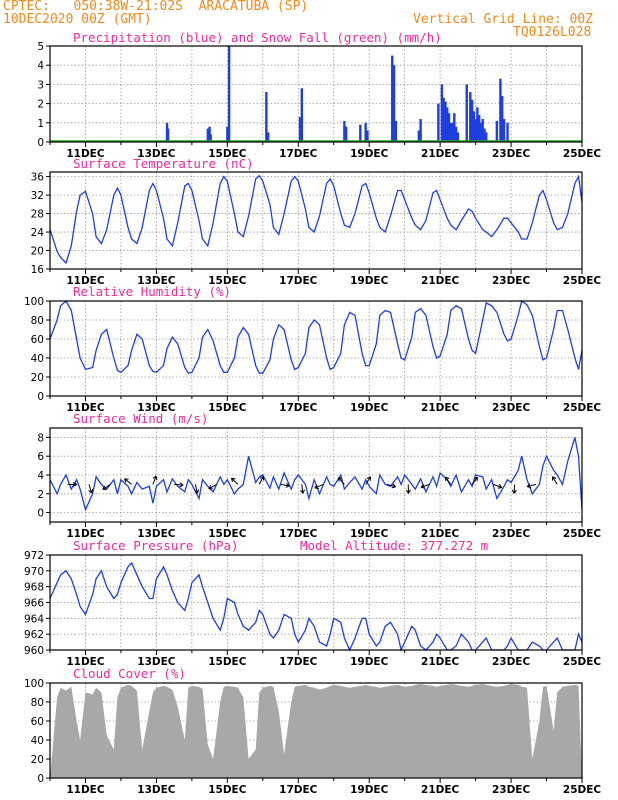 The height and width of the screenshot is (800, 618). Describe the element at coordinates (40, 66) in the screenshot. I see `precip-ytick-label: 4` at that location.